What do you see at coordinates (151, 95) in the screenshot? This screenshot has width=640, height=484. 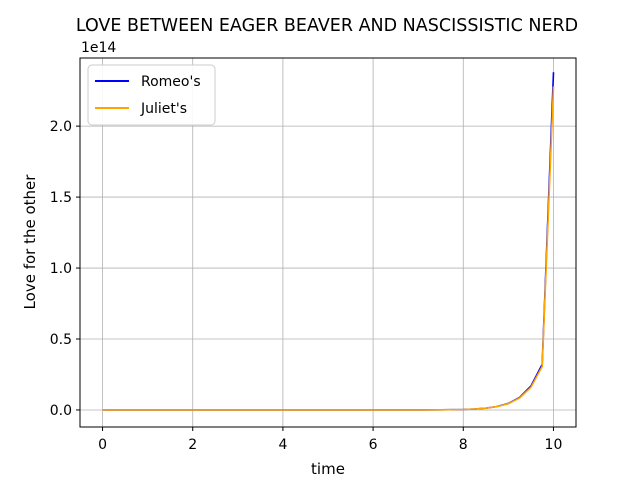 I see `legend: Romeo's Juliet's` at bounding box center [151, 95].